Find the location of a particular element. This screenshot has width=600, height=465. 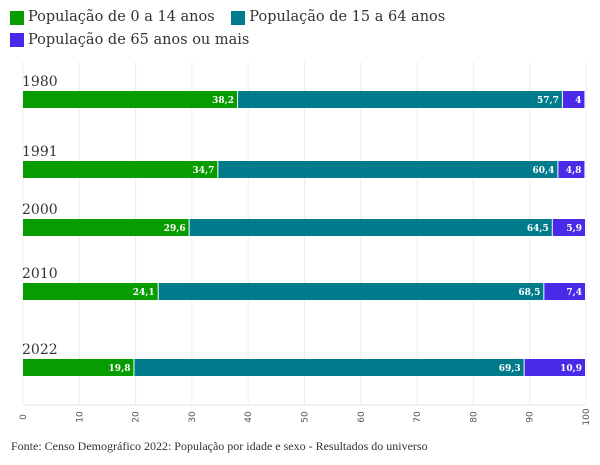

legend-item-15-64: População de 15 a 64 anos is located at coordinates (338, 17).